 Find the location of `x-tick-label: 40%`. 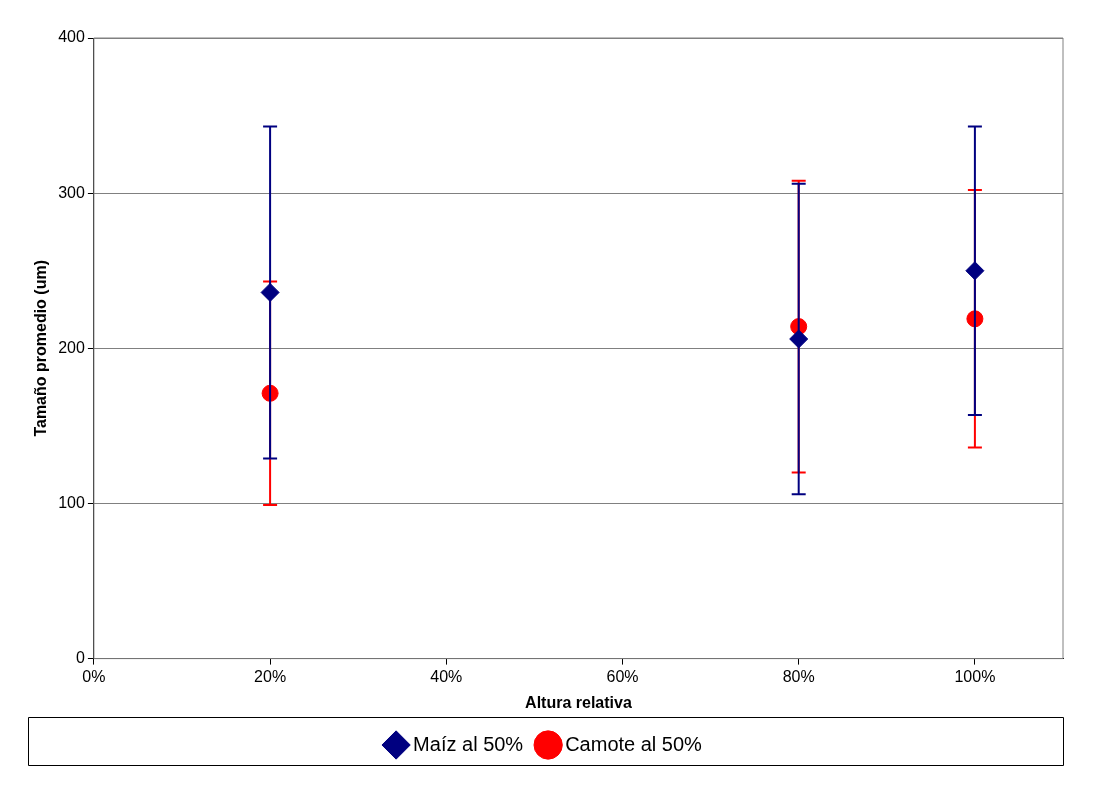

x-tick-label: 40% is located at coordinates (446, 676).